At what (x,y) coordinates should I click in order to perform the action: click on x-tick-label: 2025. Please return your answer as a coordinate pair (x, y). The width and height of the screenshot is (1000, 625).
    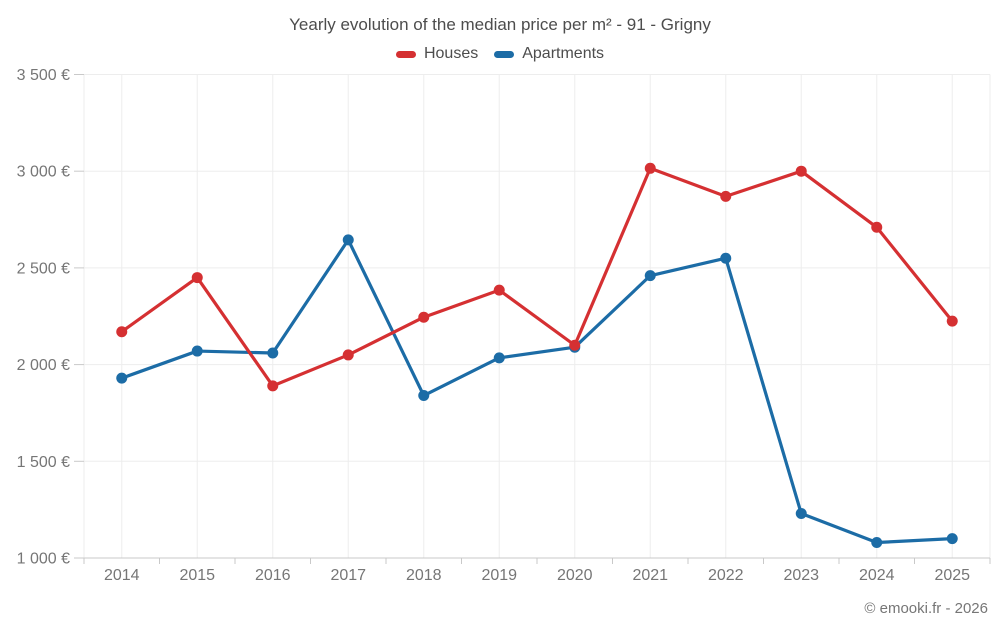
    Looking at the image, I should click on (952, 575).